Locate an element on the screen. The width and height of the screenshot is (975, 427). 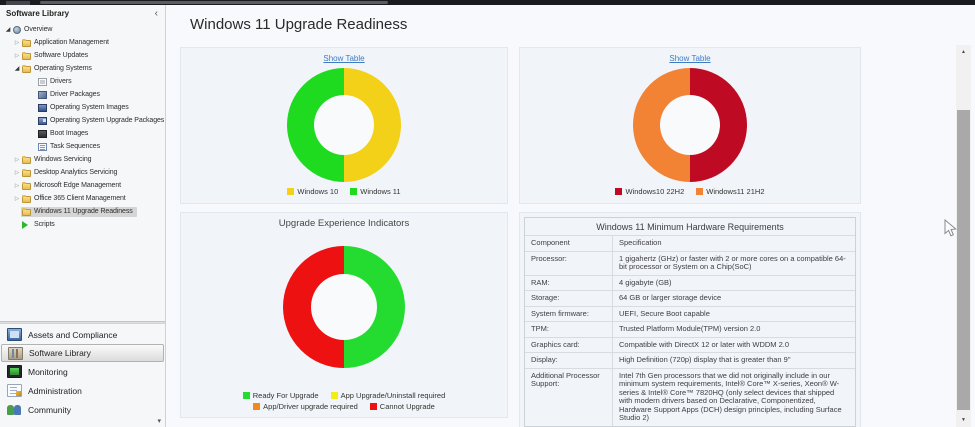
component-cell: RAM: is located at coordinates (569, 282).